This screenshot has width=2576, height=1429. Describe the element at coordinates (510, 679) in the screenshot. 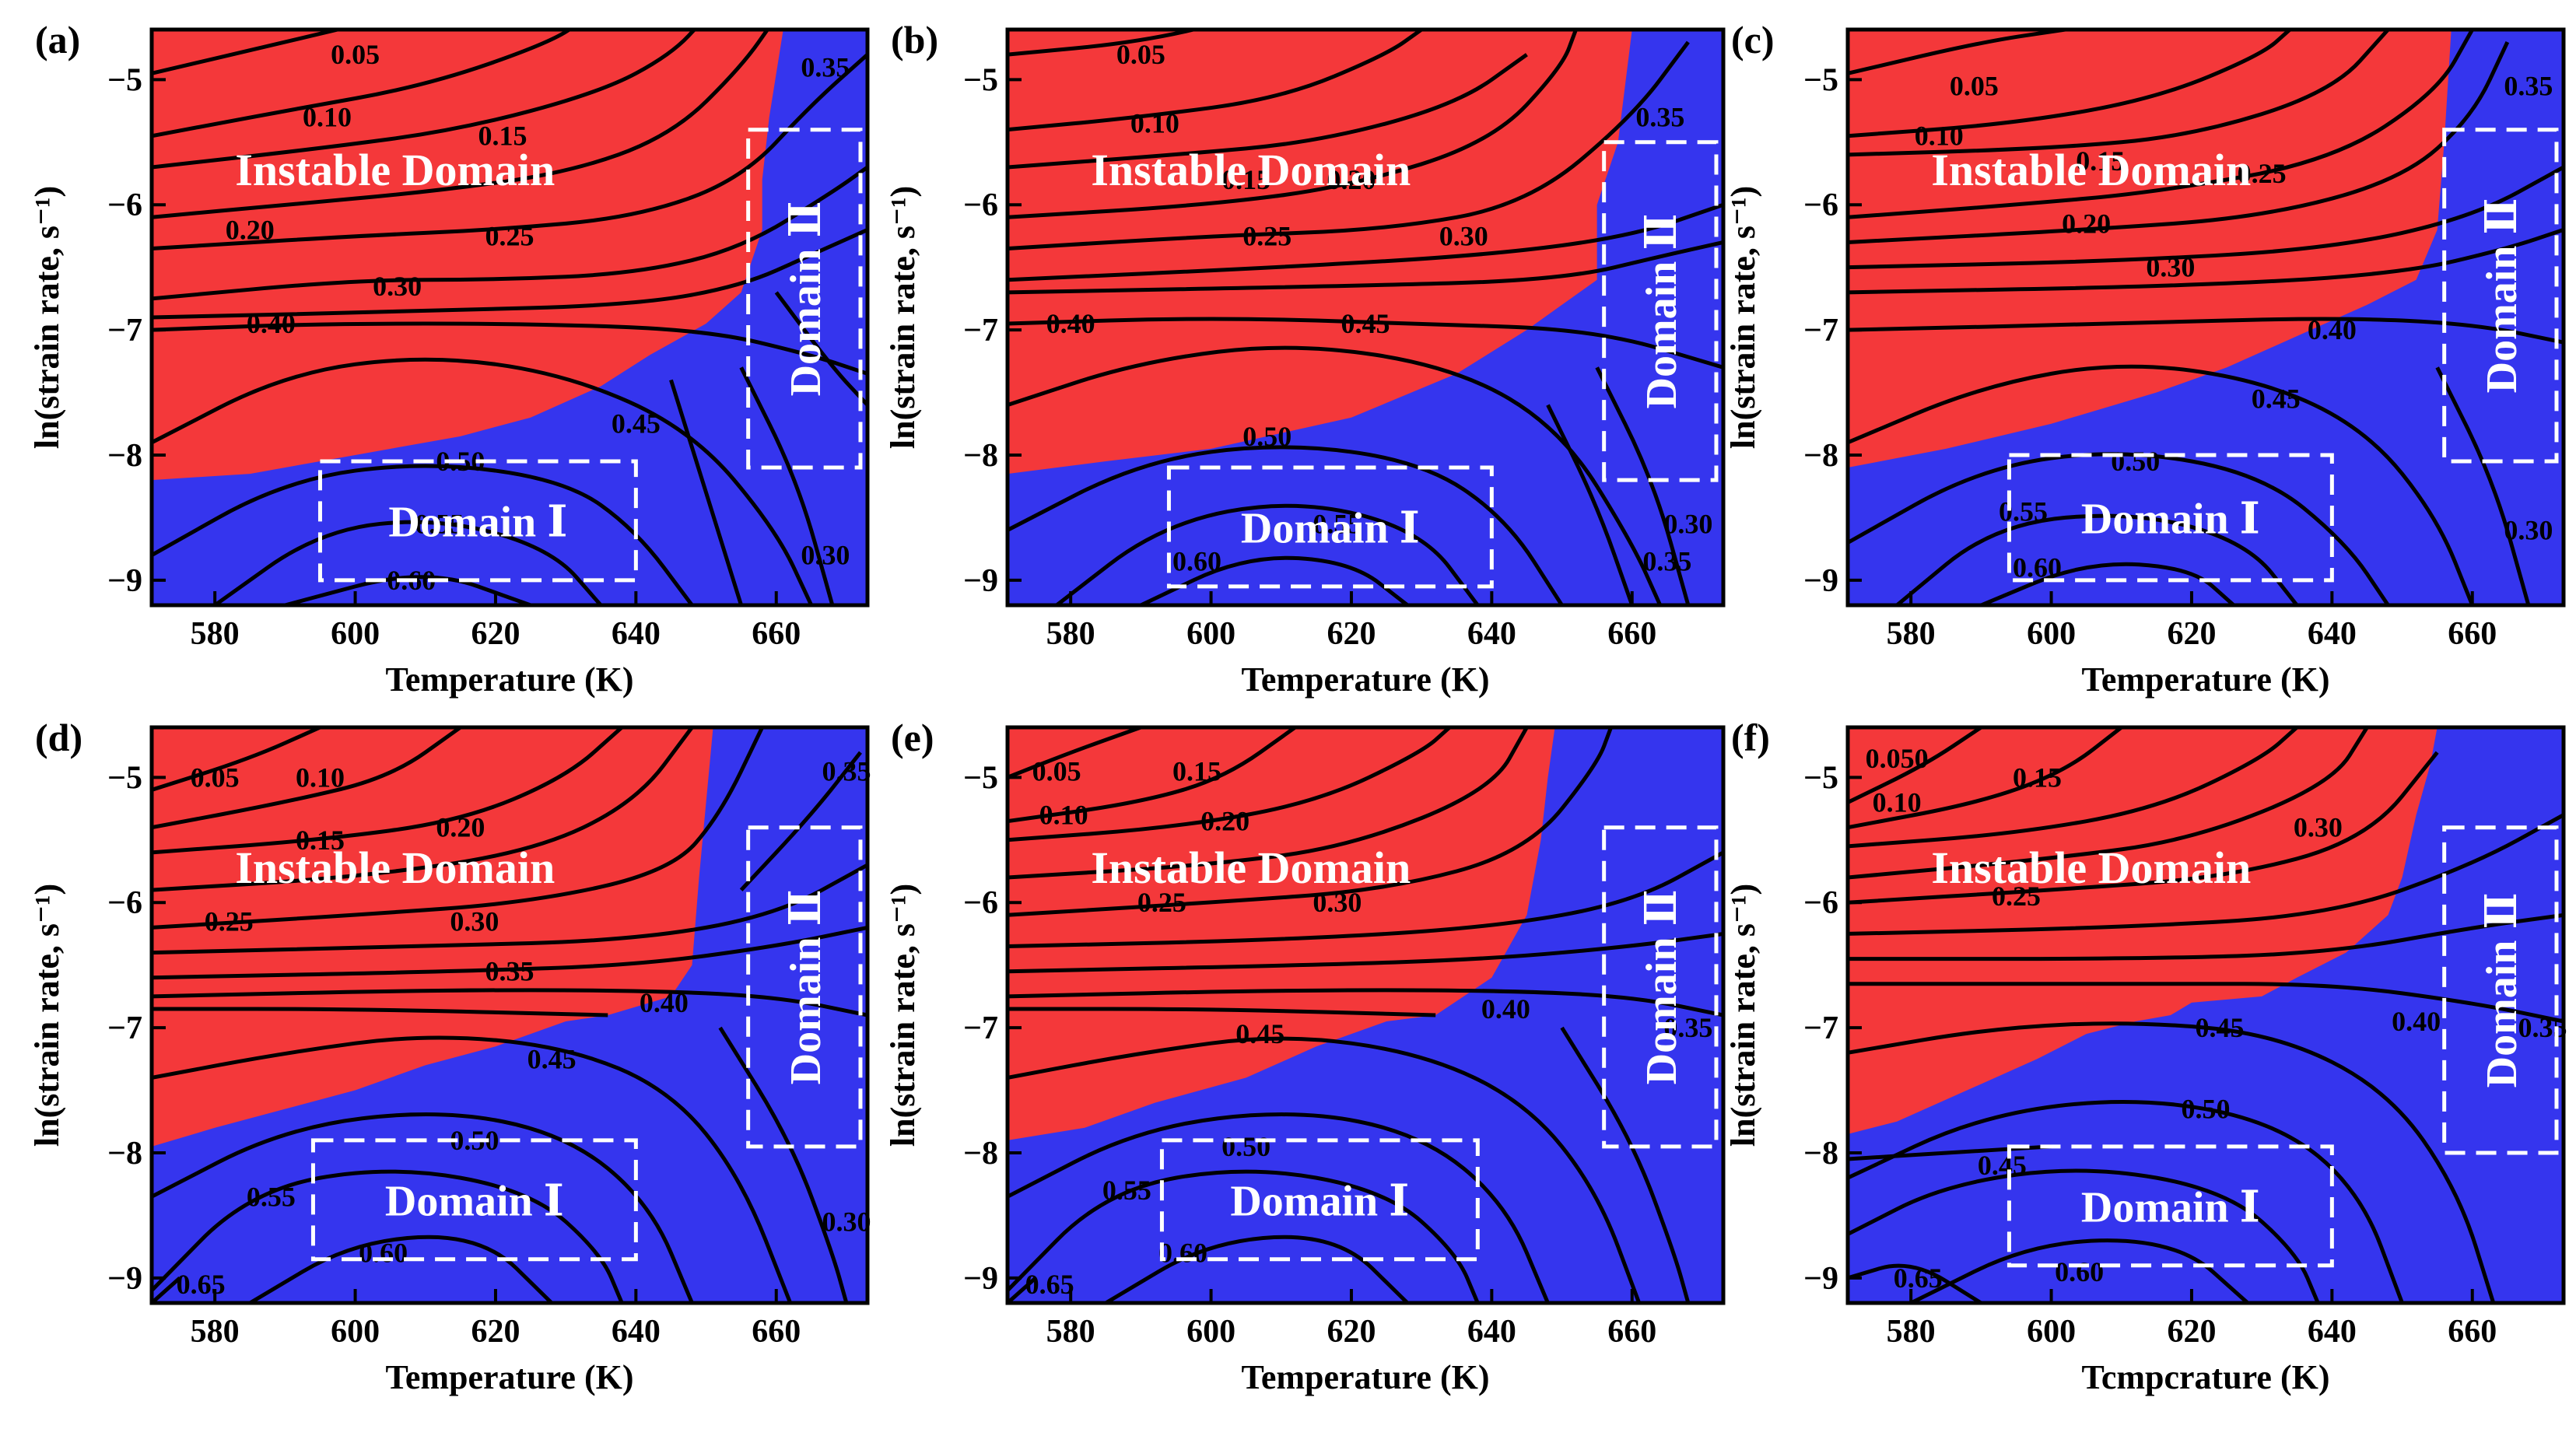

I see `x-axis-title: Temperature (K)` at that location.